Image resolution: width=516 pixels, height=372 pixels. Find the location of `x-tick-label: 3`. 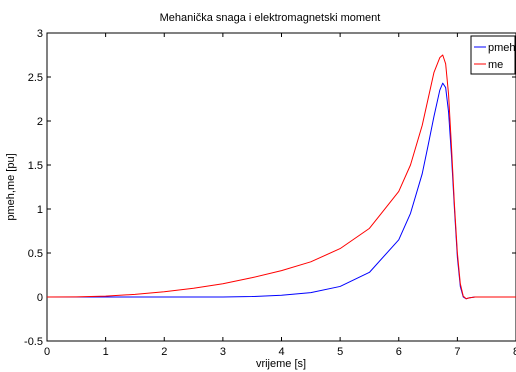

x-tick-label: 3 is located at coordinates (223, 352).